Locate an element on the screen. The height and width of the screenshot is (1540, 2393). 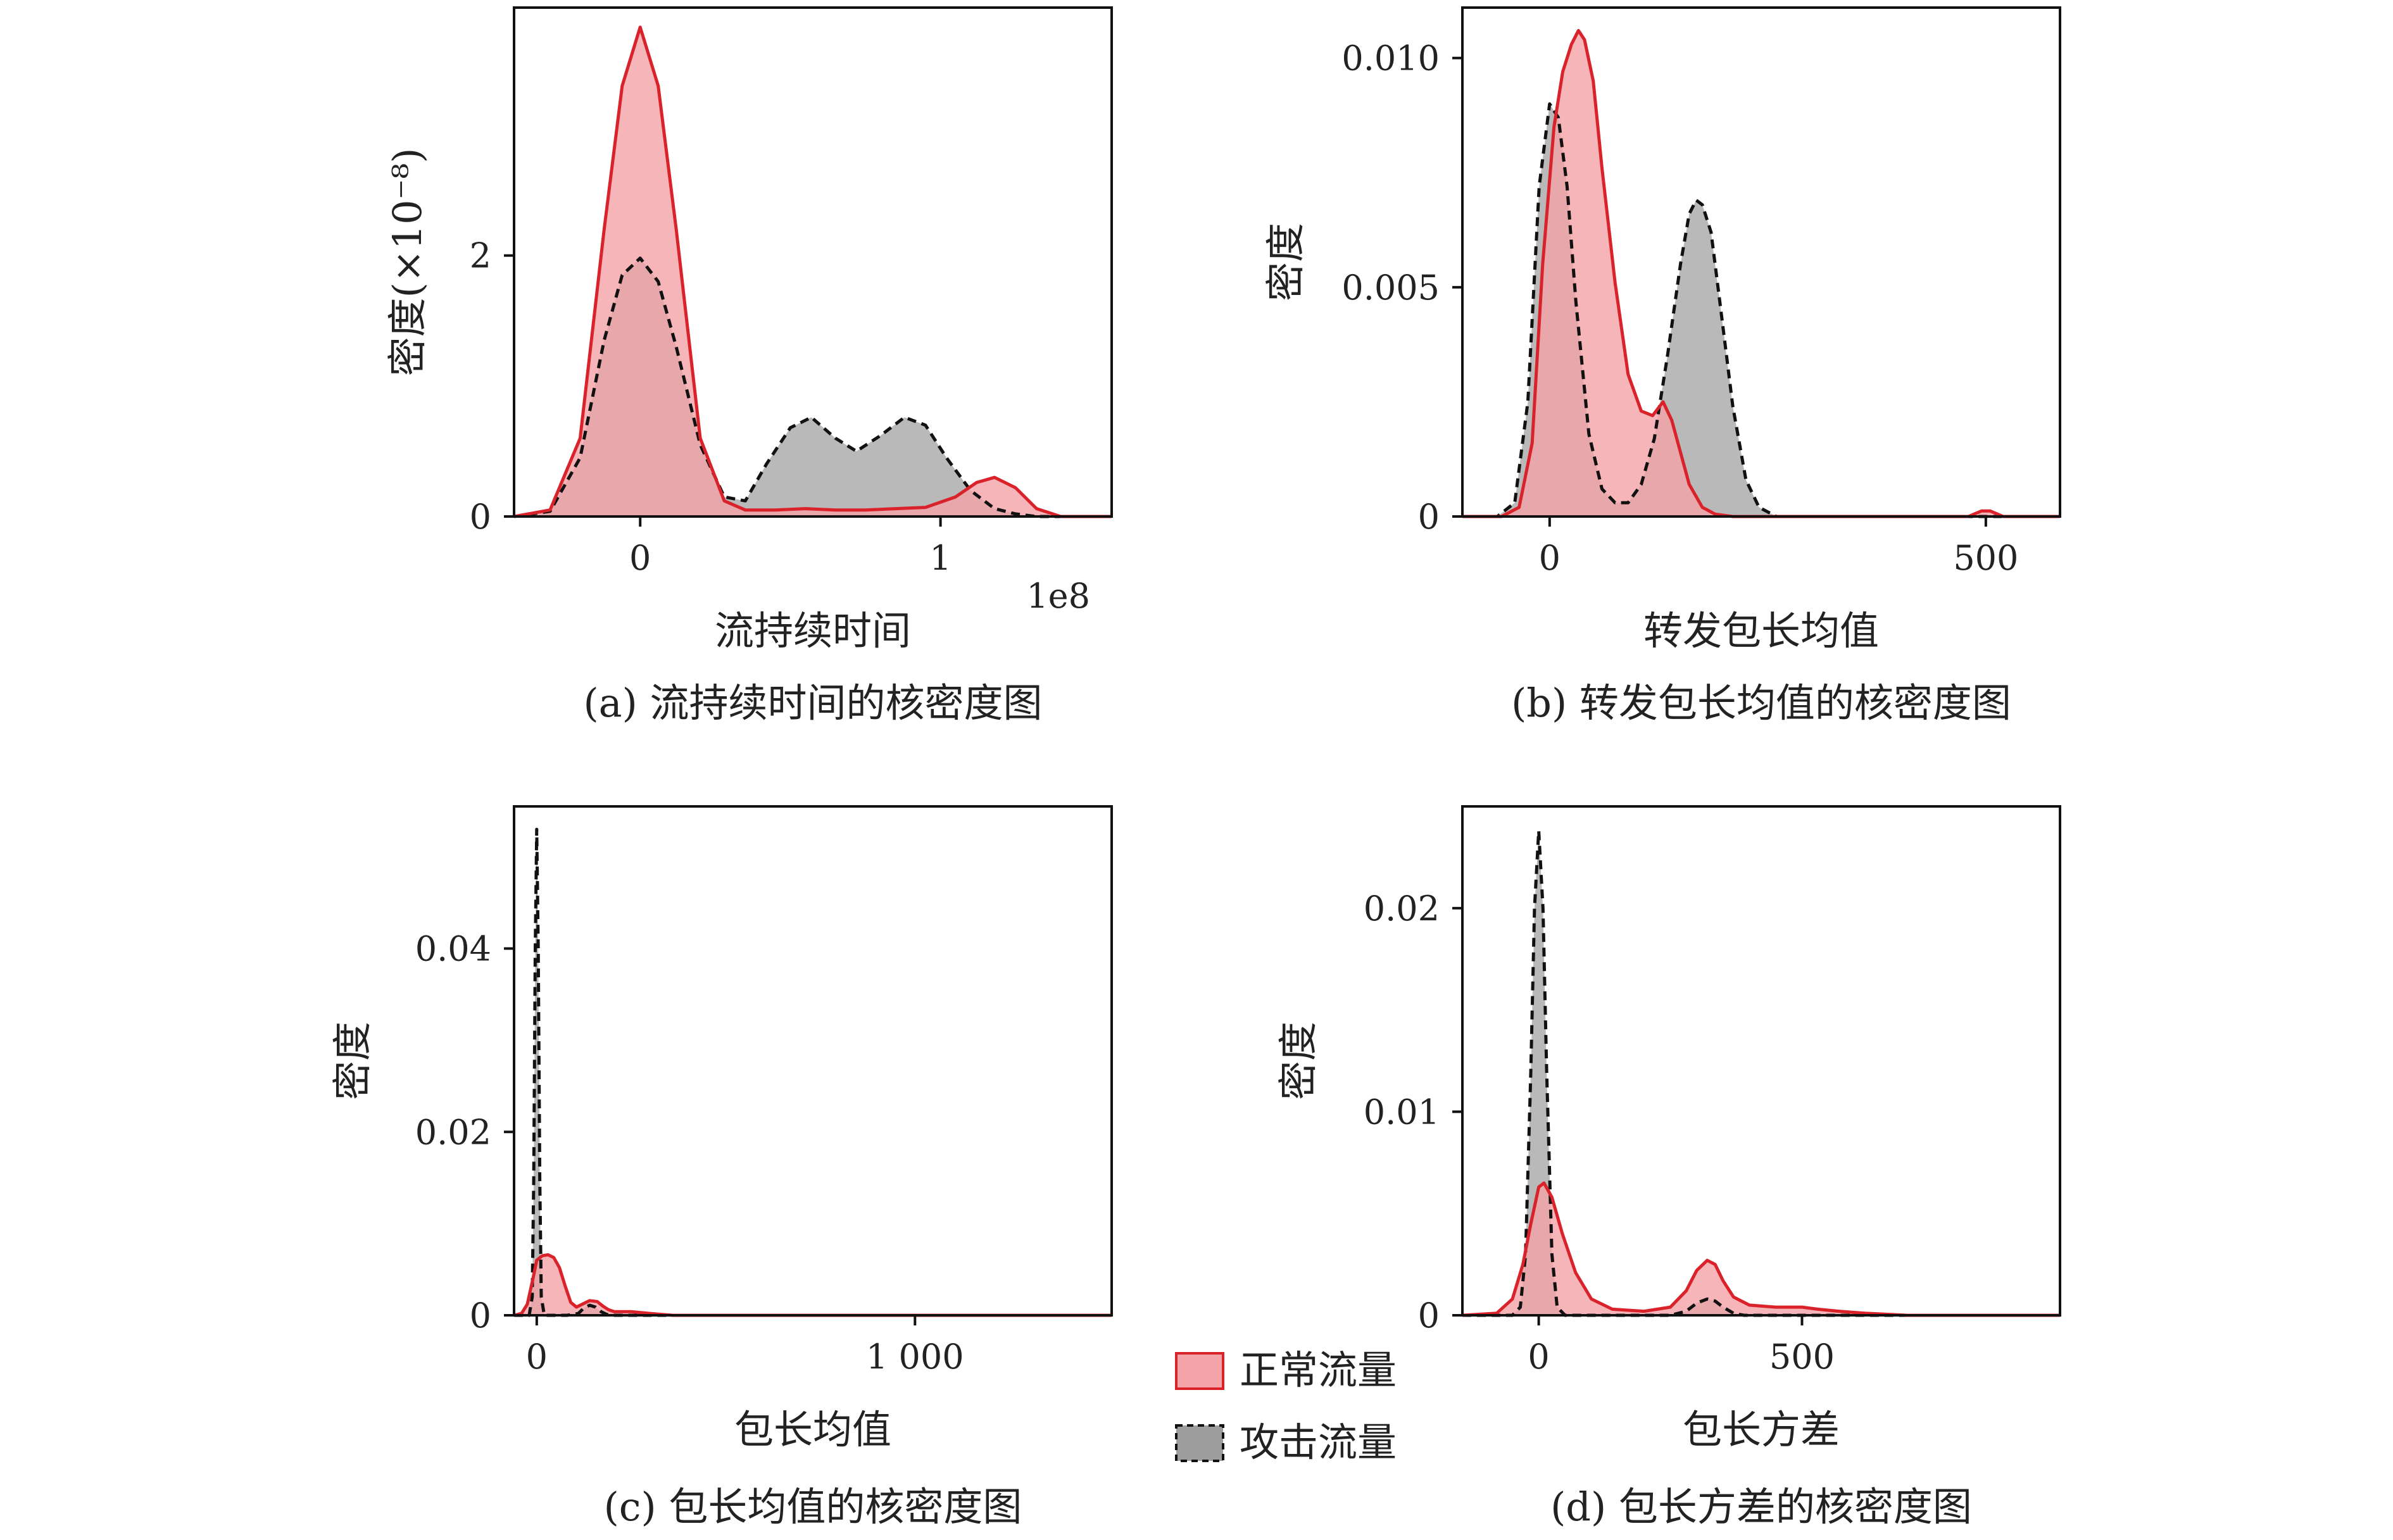
panel-a-series-lines is located at coordinates (813, 271).